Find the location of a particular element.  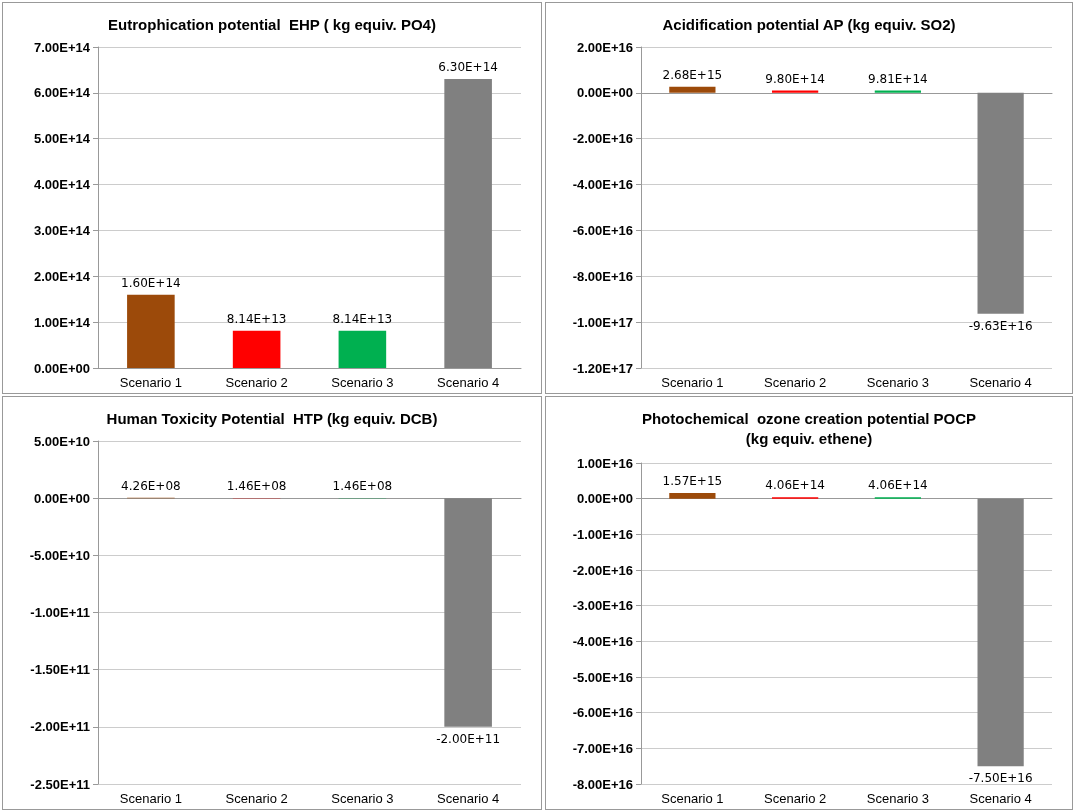

y-tick-label: 7.00E+14 is located at coordinates (62, 47).